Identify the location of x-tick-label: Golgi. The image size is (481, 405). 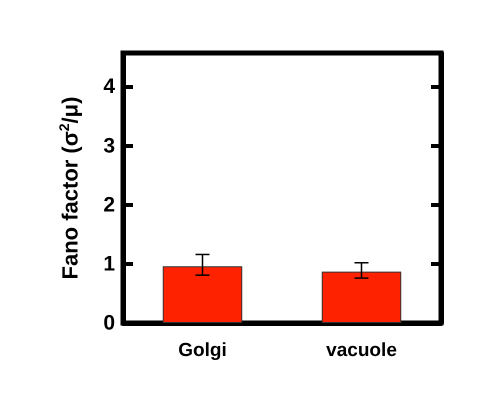
(202, 350).